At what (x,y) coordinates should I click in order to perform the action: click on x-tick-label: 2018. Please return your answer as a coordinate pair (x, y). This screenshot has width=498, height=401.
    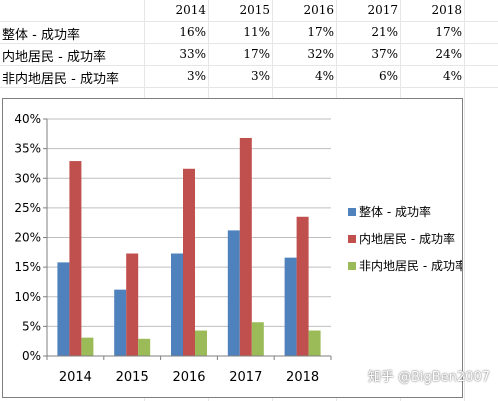
    Looking at the image, I should click on (302, 377).